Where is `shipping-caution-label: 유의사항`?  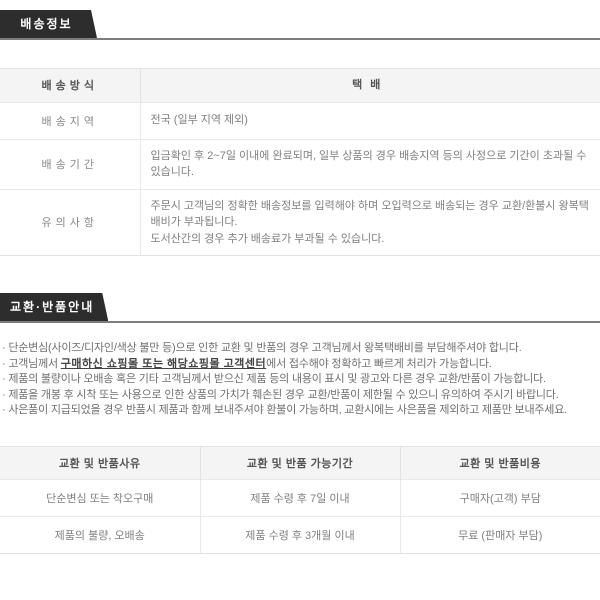
shipping-caution-label: 유의사항 is located at coordinates (70, 222).